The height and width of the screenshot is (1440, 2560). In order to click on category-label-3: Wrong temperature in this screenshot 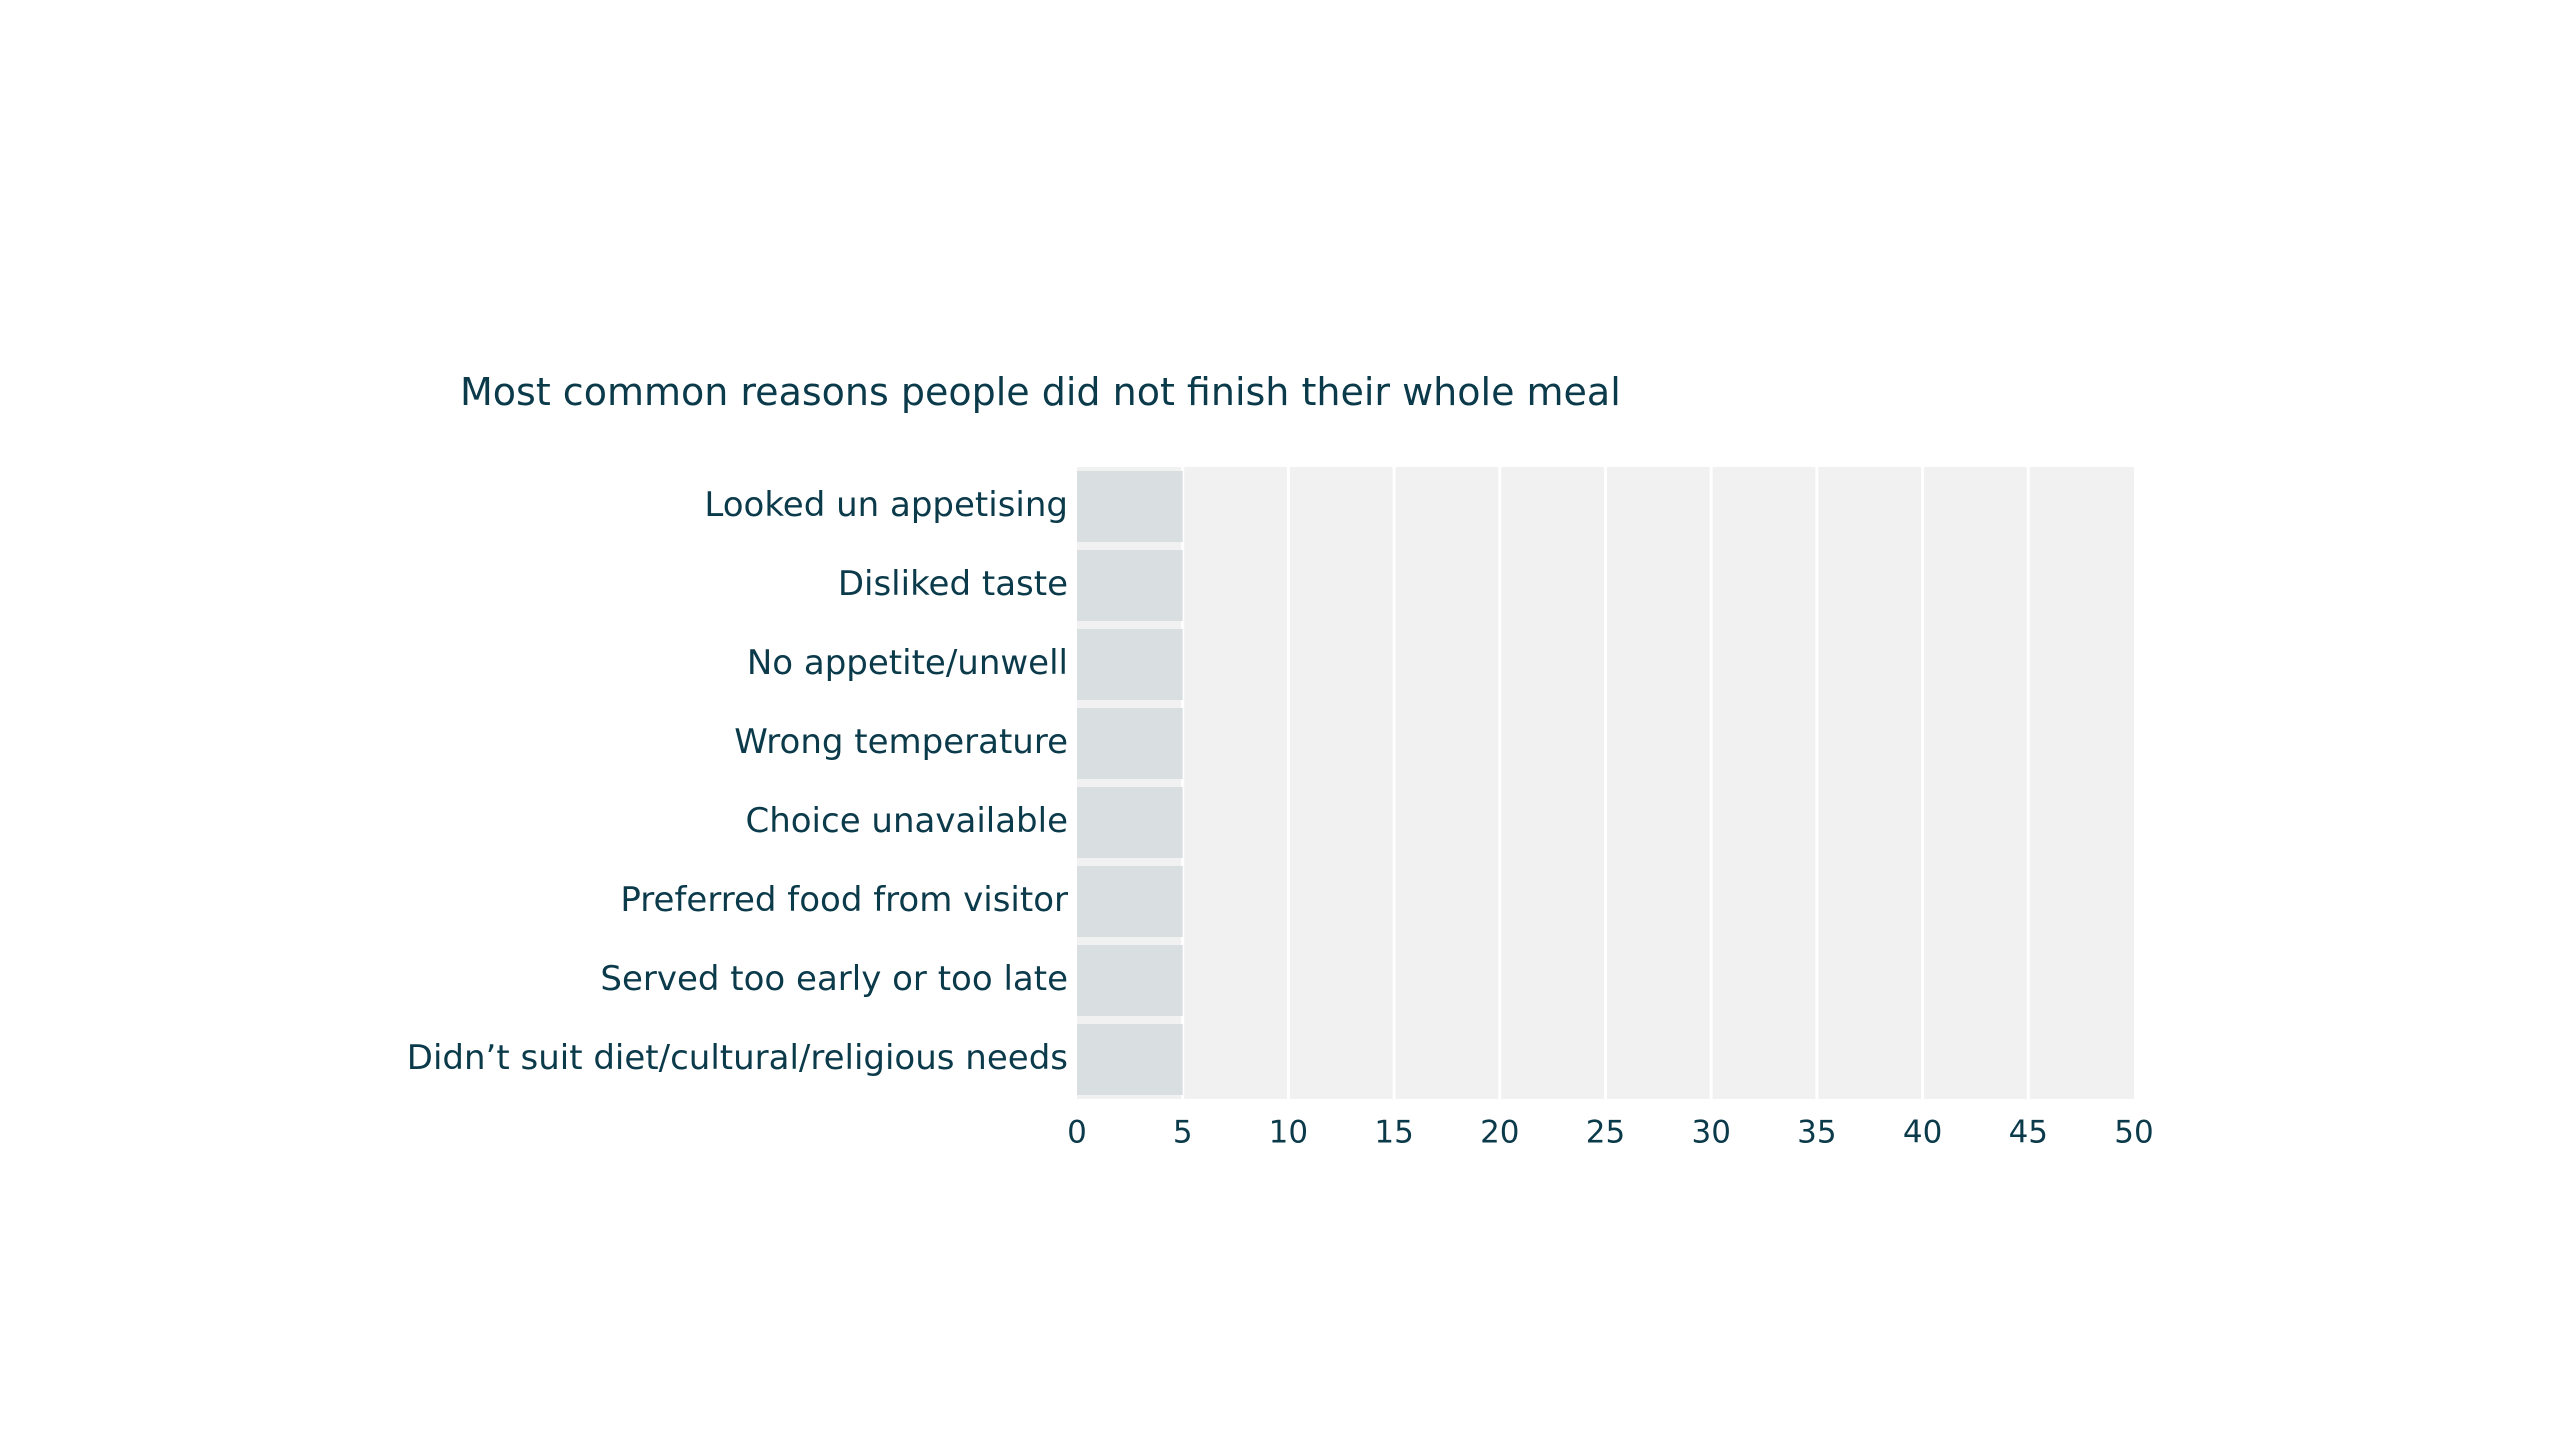, I will do `click(901, 742)`.